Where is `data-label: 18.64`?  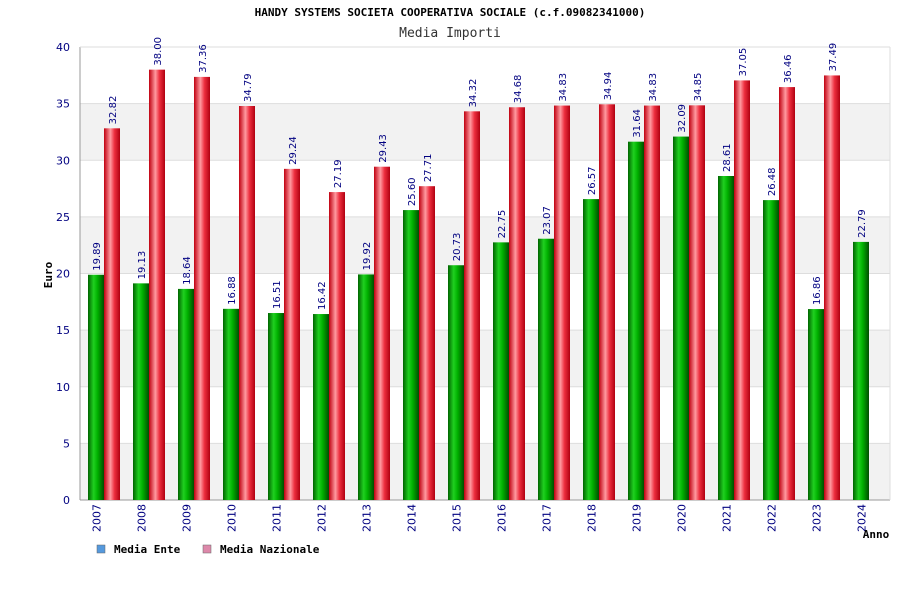
data-label: 18.64 is located at coordinates (187, 270).